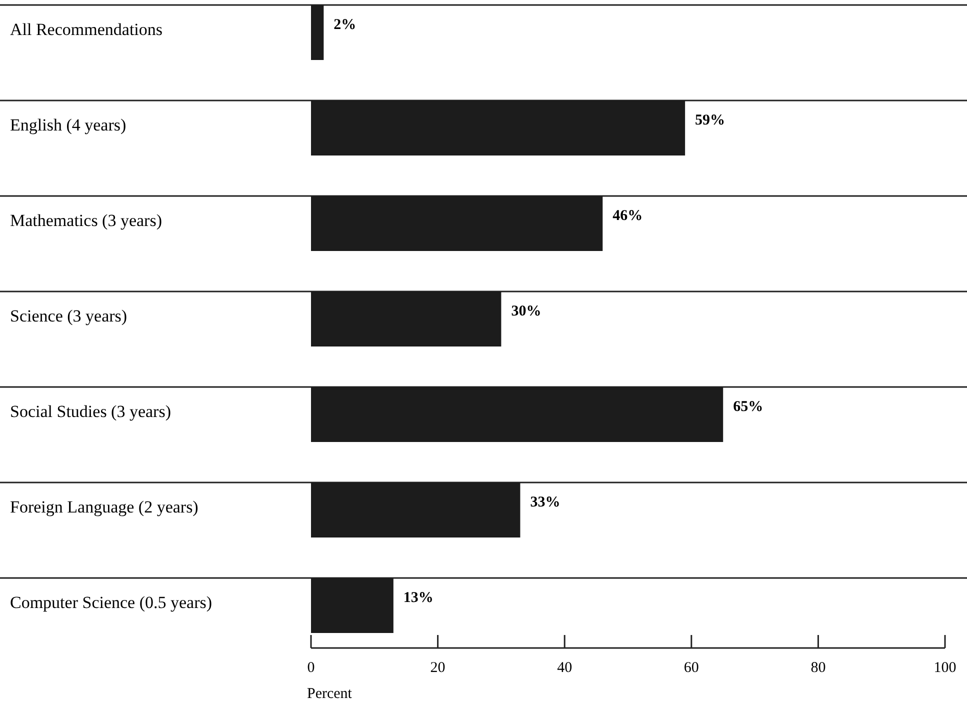  Describe the element at coordinates (691, 668) in the screenshot. I see `x-tick-label: 60` at that location.